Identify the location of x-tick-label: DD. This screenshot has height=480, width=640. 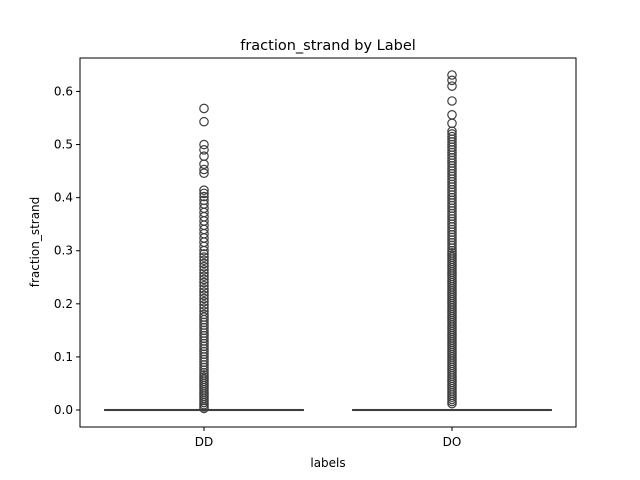
(204, 442).